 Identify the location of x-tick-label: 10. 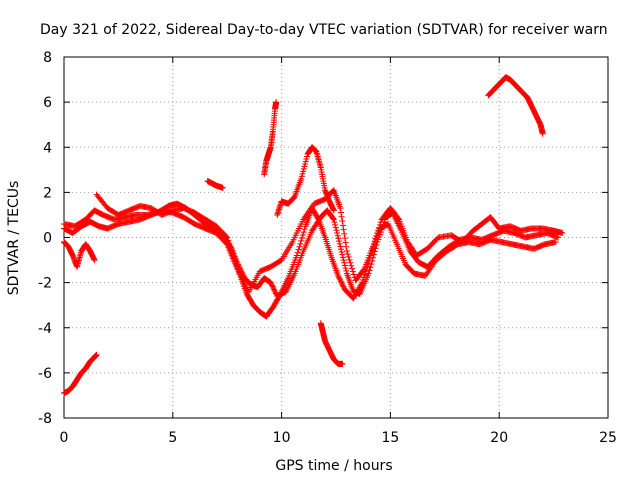
(282, 438).